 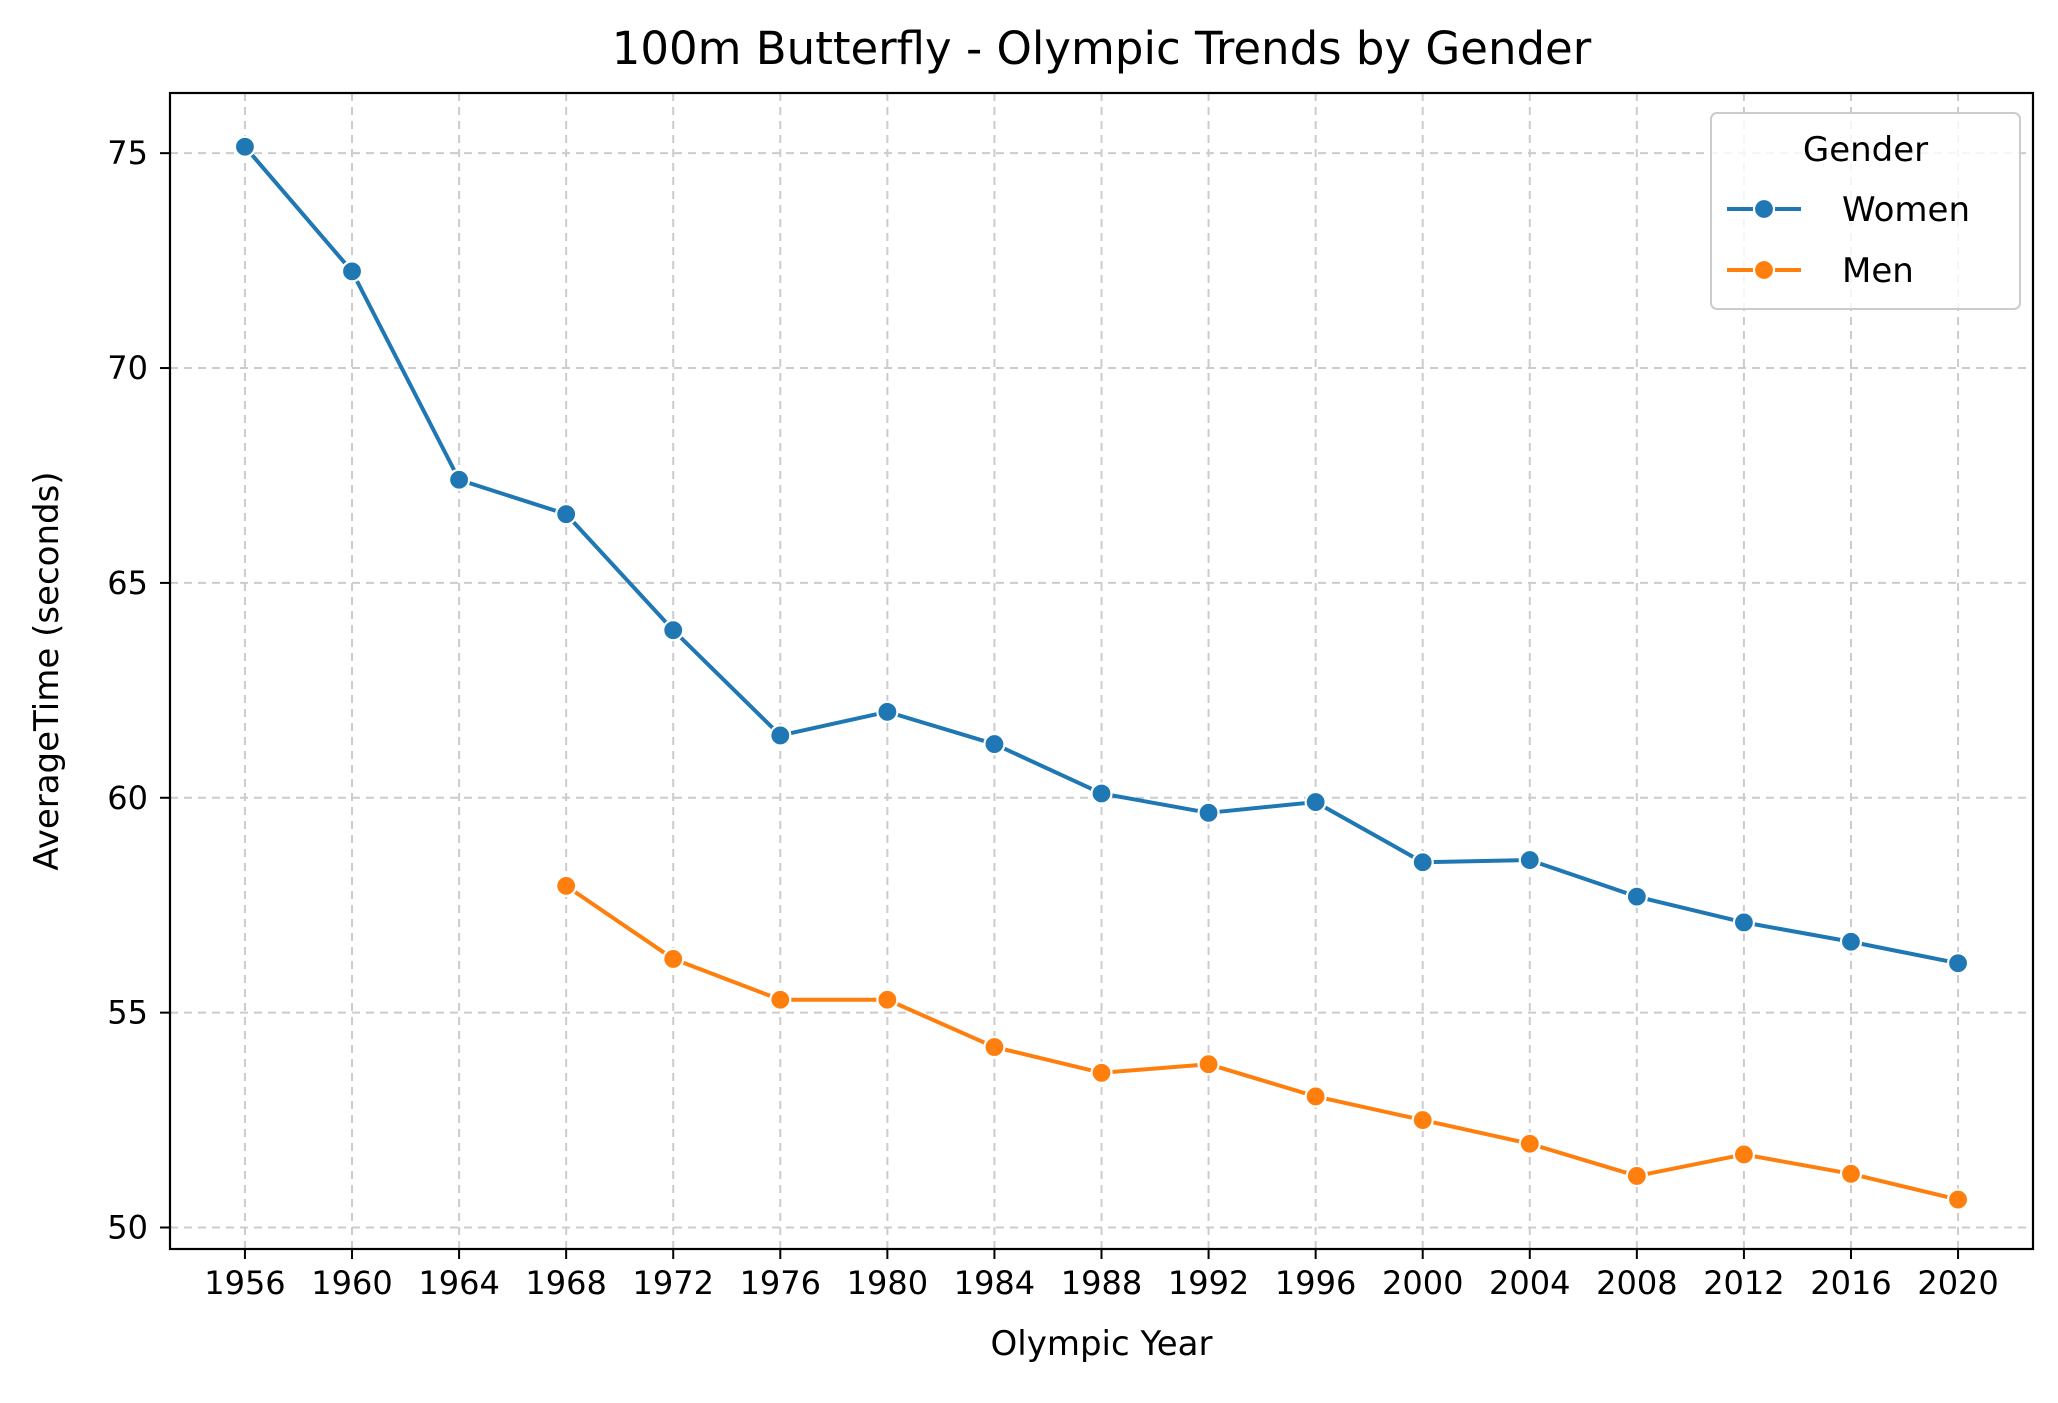 I want to click on legend: Gender Women Men, so click(x=1865, y=211).